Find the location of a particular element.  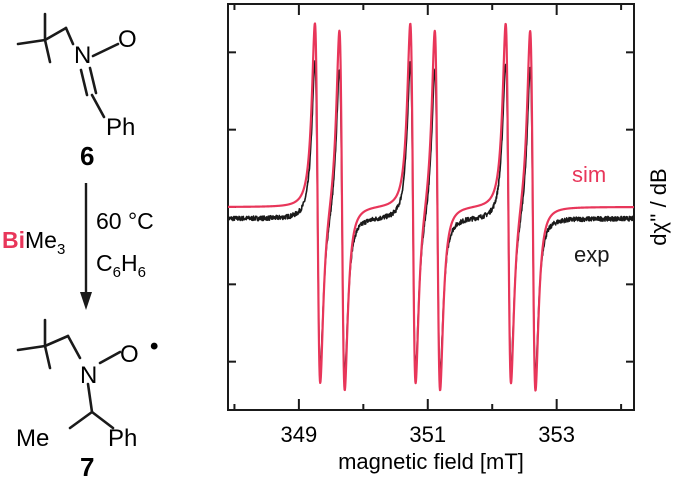

atom-n-7: N is located at coordinates (88, 375).